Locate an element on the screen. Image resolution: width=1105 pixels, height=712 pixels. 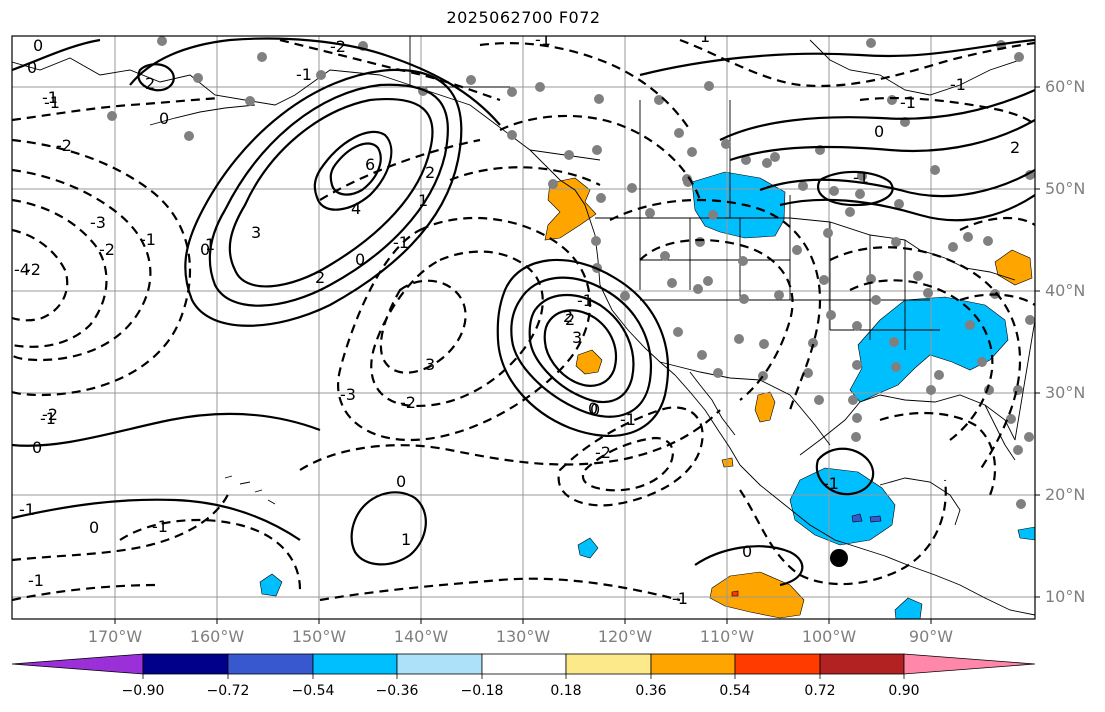
central-america is located at coordinates (984, 595).